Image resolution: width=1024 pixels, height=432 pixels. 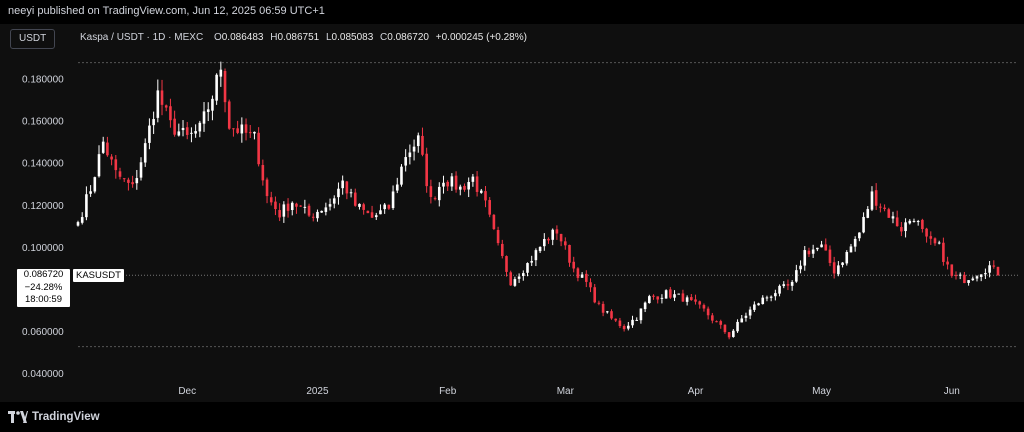 What do you see at coordinates (274, 37) in the screenshot?
I see `legend-high-label: H` at bounding box center [274, 37].